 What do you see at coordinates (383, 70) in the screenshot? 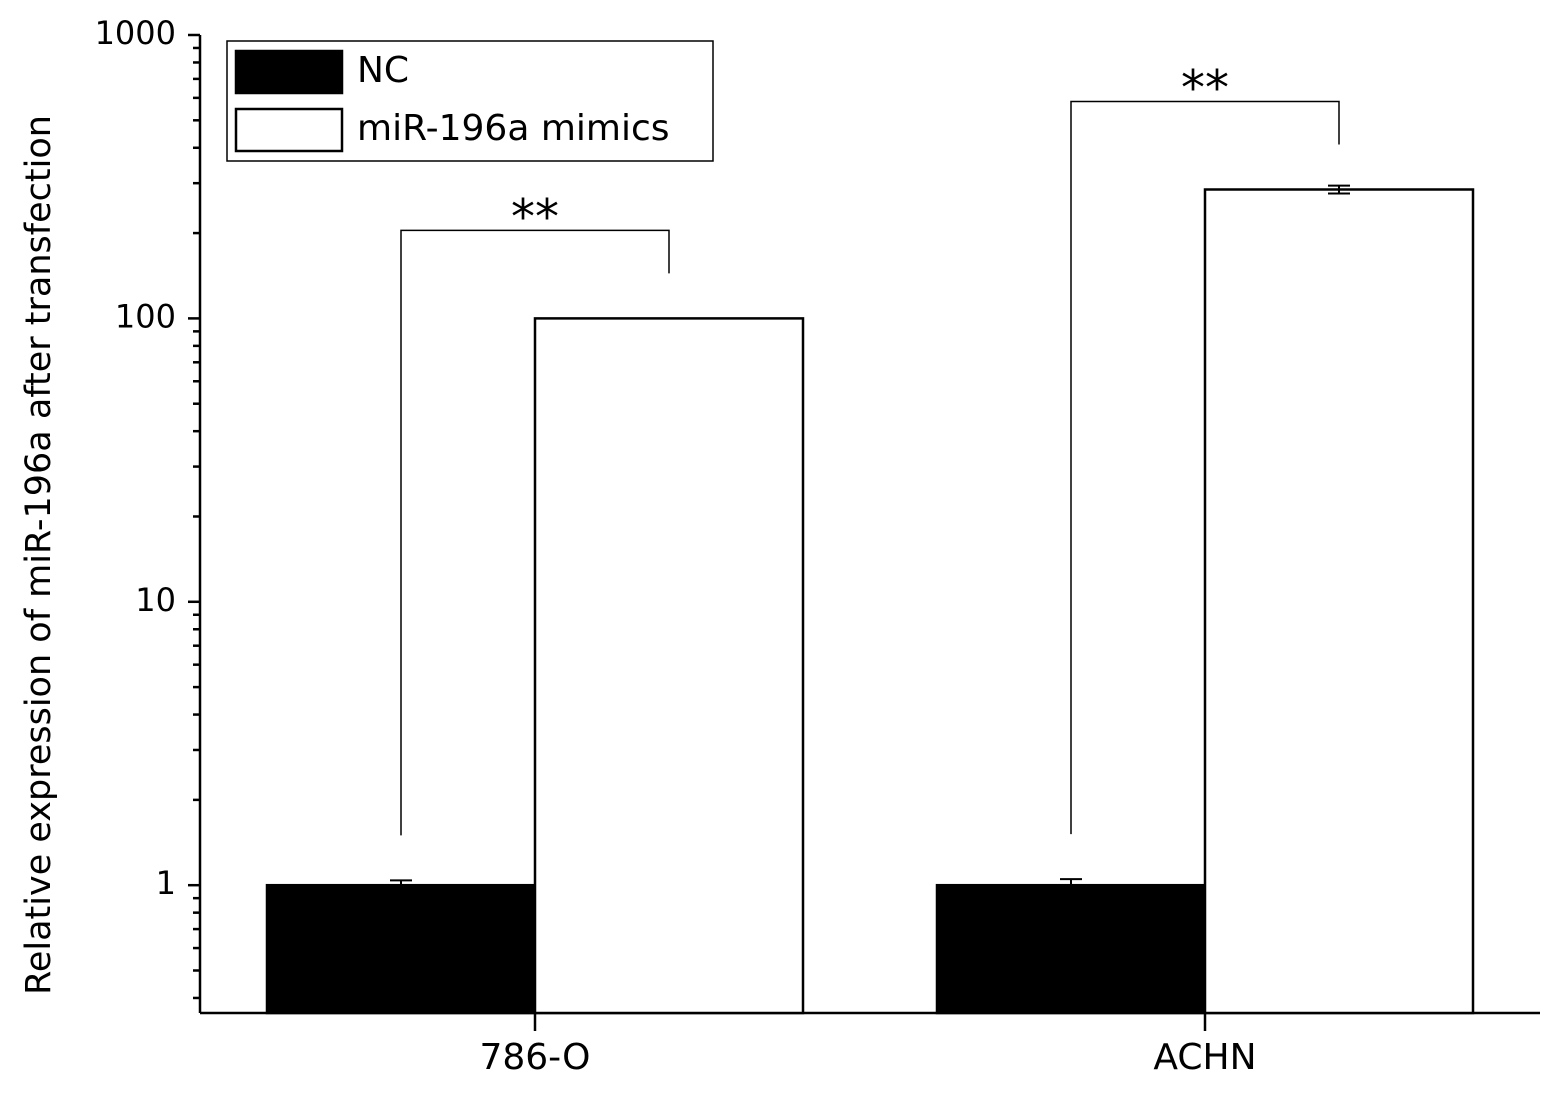
I see `legend-label: NC` at bounding box center [383, 70].